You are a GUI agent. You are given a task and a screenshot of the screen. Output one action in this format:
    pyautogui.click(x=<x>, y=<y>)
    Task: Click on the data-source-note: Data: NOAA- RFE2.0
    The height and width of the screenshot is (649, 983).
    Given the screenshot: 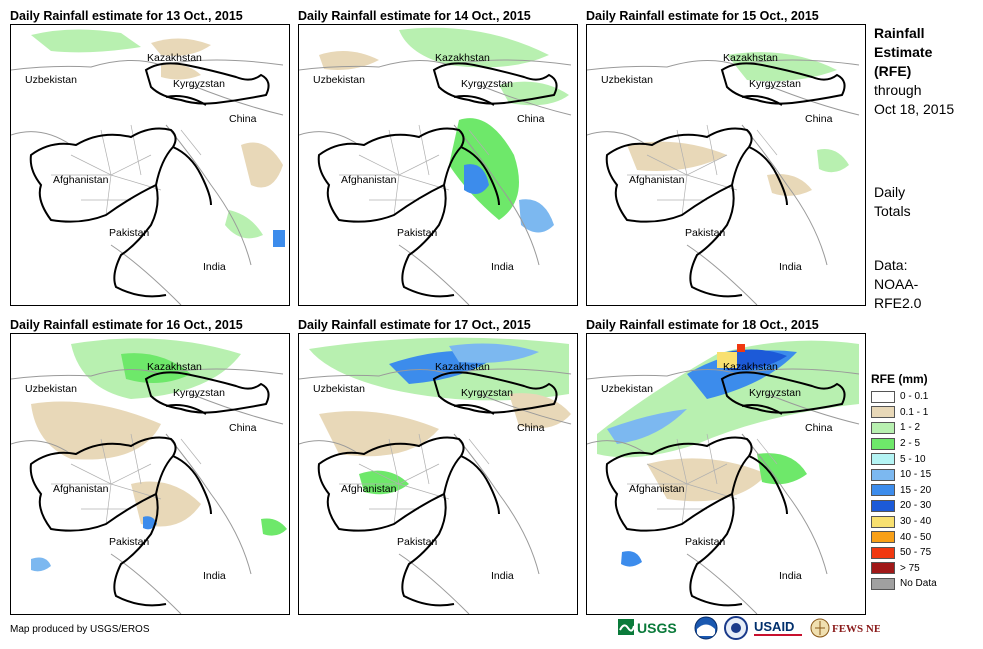 What is the action you would take?
    pyautogui.click(x=897, y=284)
    